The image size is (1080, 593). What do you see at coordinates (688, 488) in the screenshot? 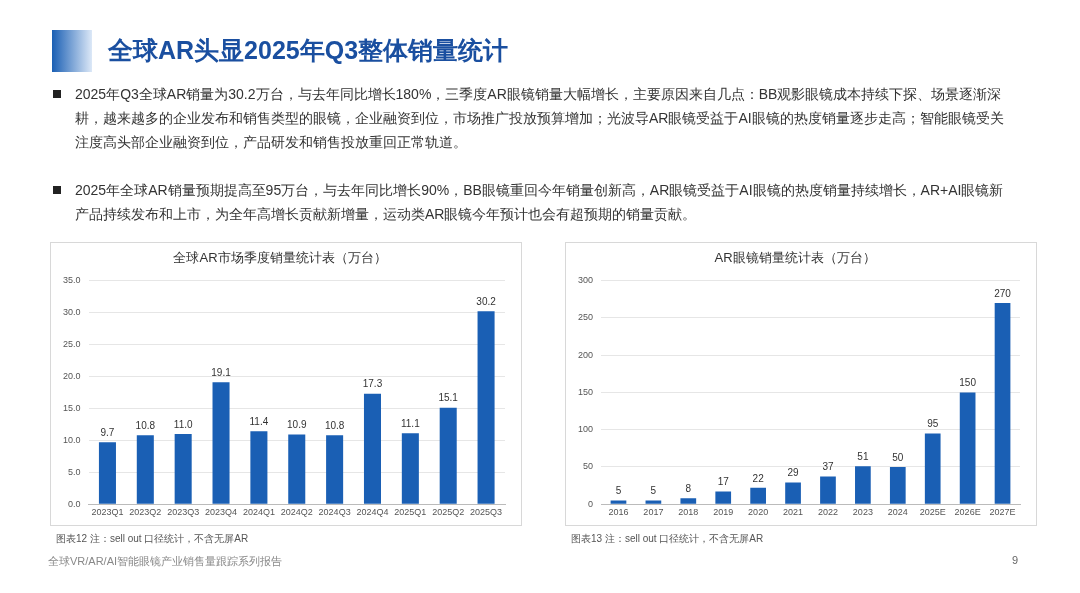
I see `data-label: 8` at bounding box center [688, 488].